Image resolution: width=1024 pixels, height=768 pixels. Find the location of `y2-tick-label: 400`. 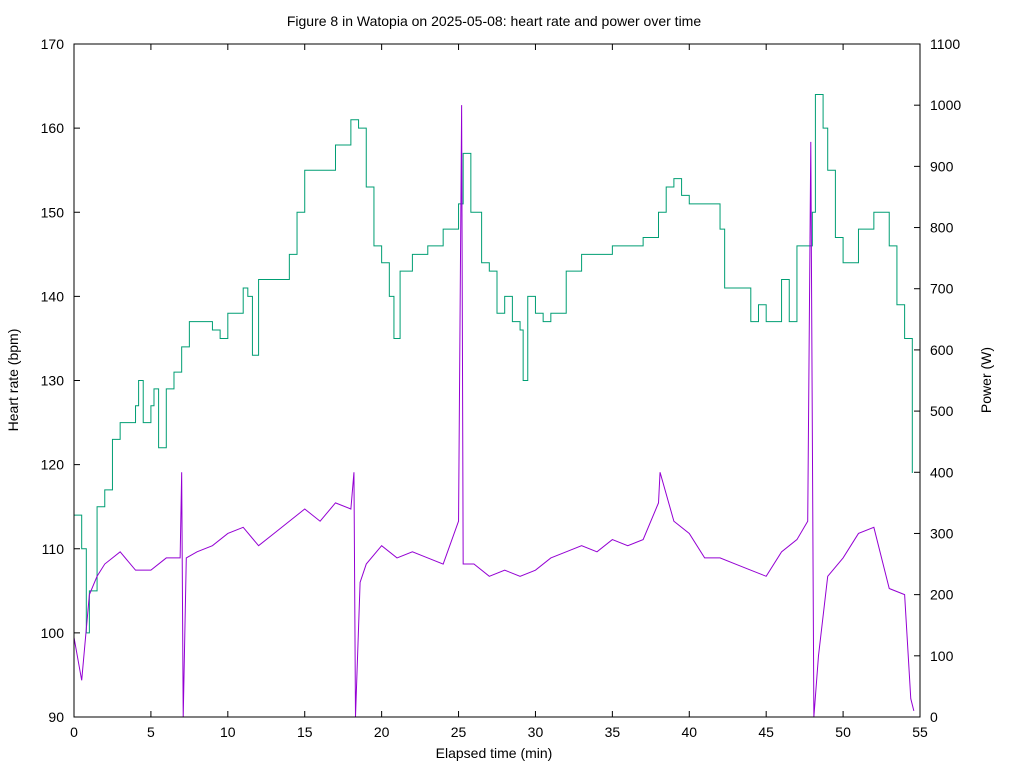

y2-tick-label: 400 is located at coordinates (942, 472).